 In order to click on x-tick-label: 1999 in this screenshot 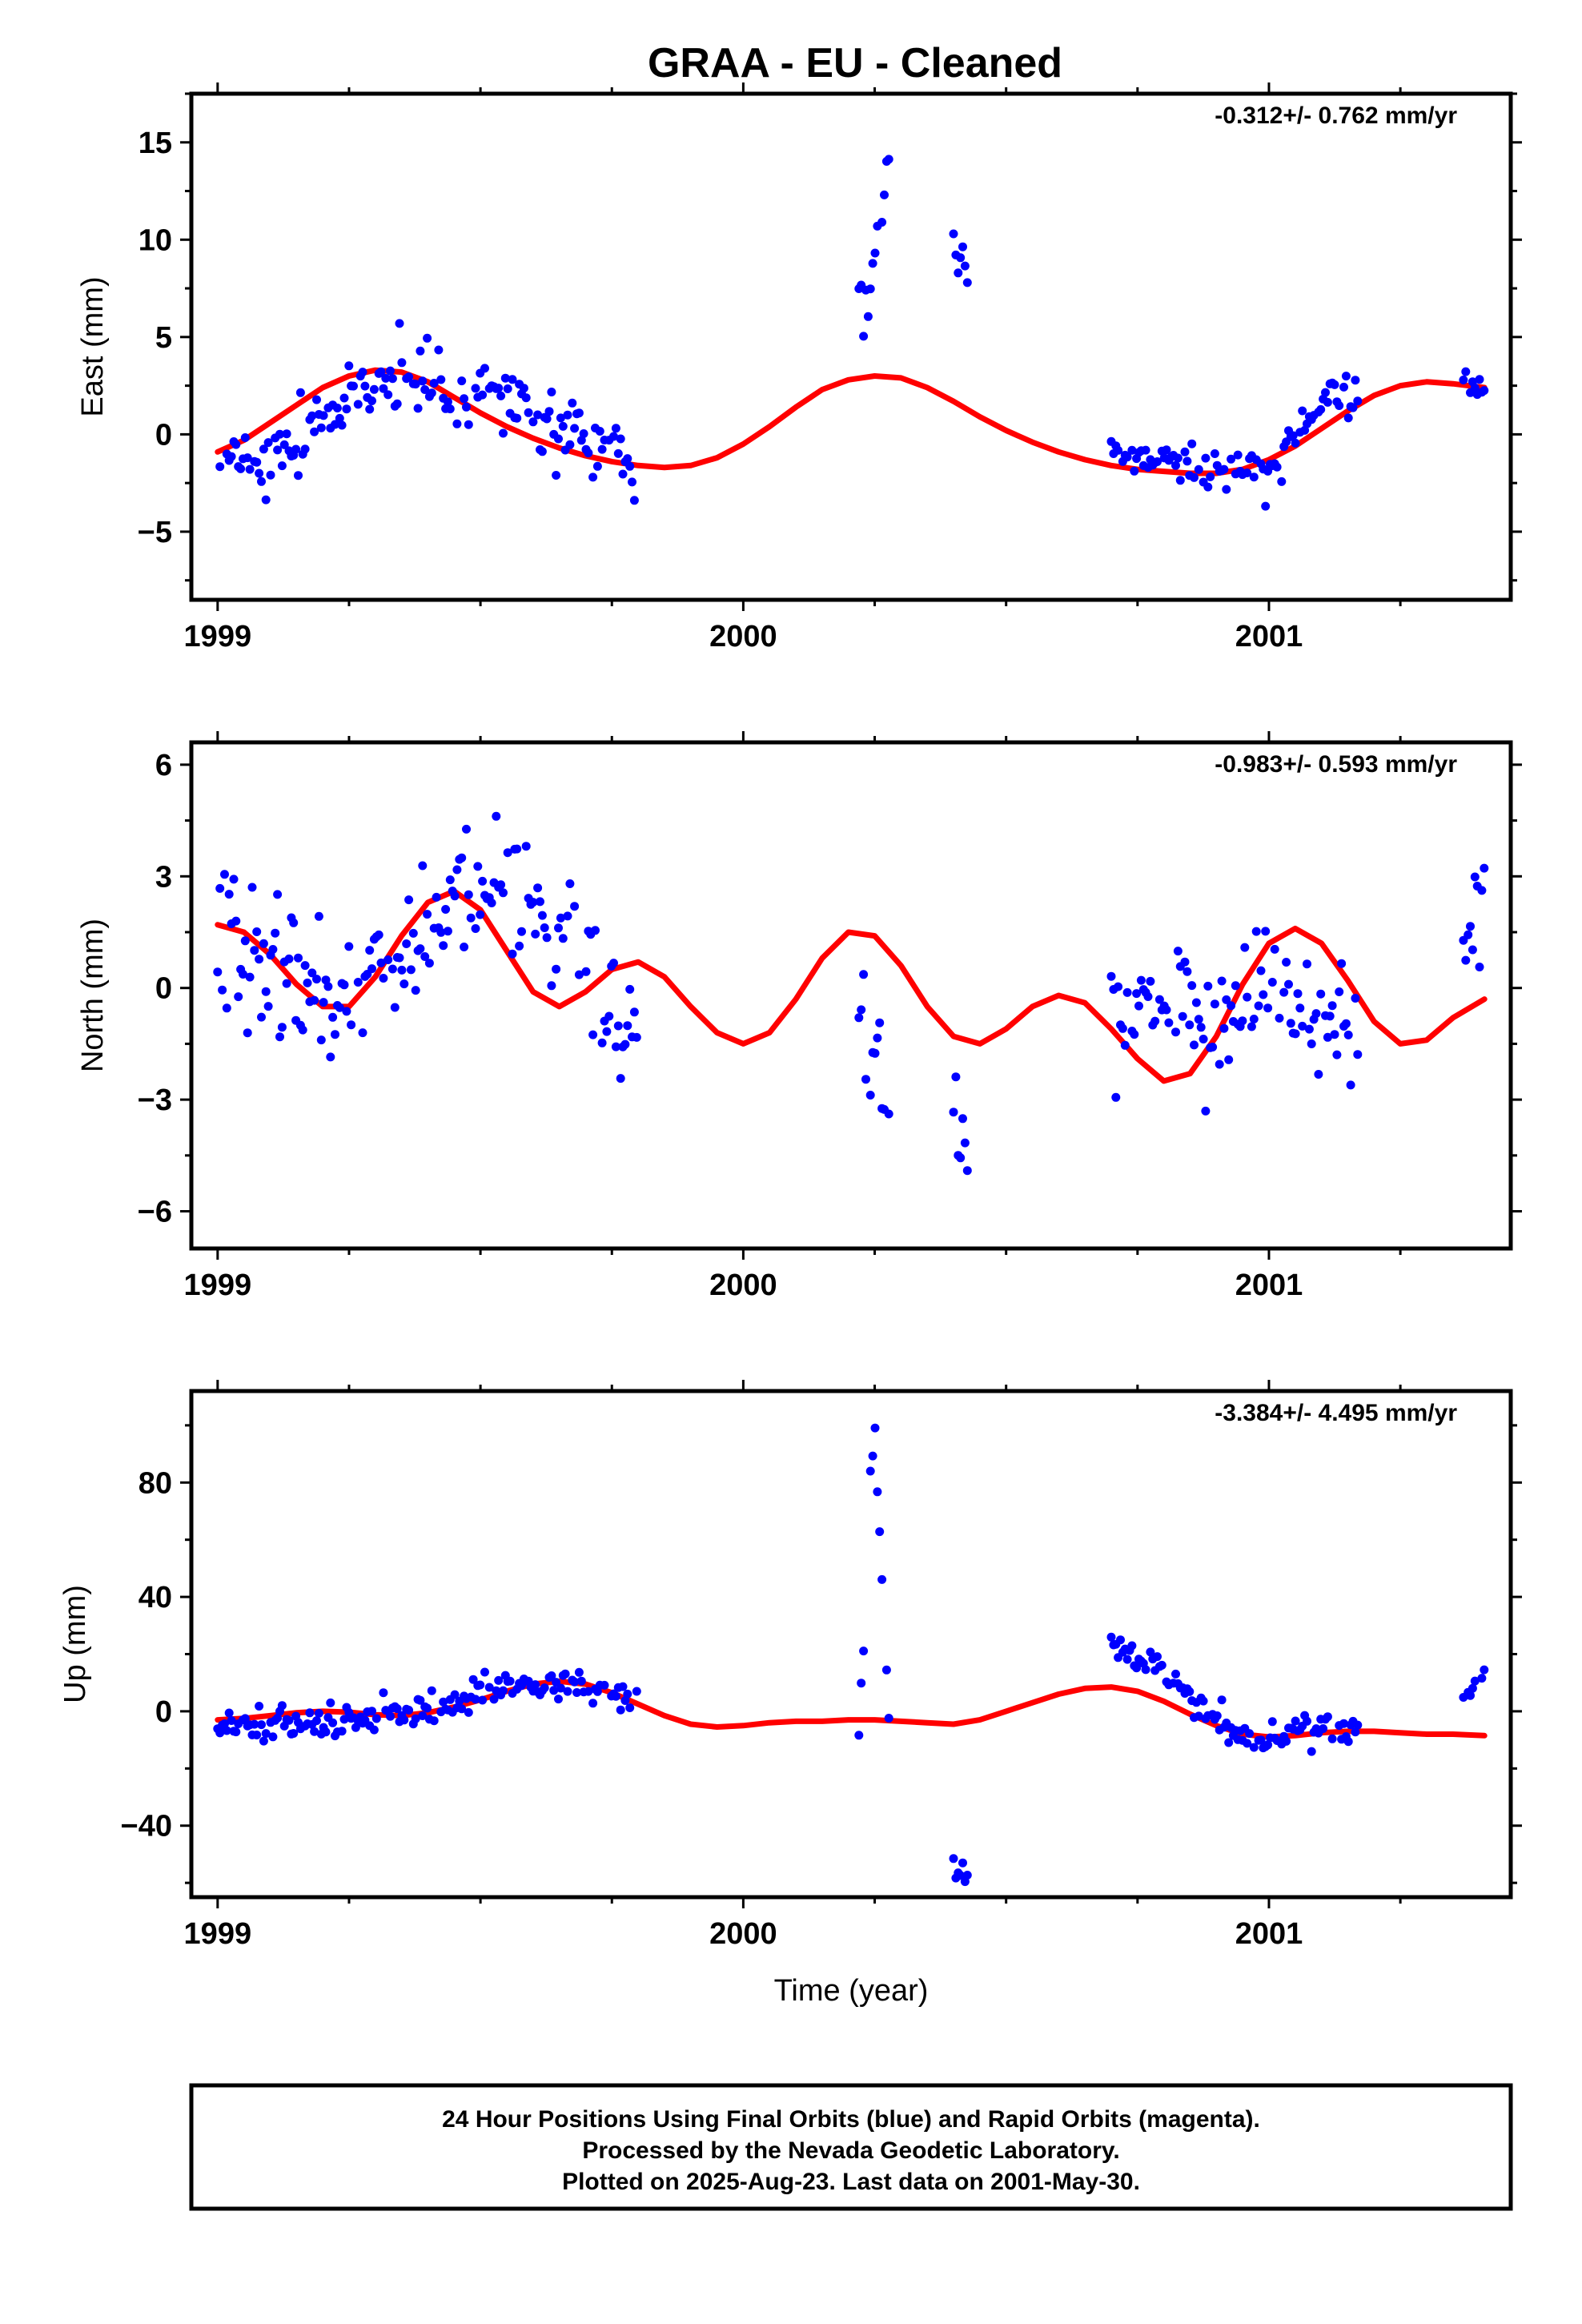, I will do `click(218, 1934)`.